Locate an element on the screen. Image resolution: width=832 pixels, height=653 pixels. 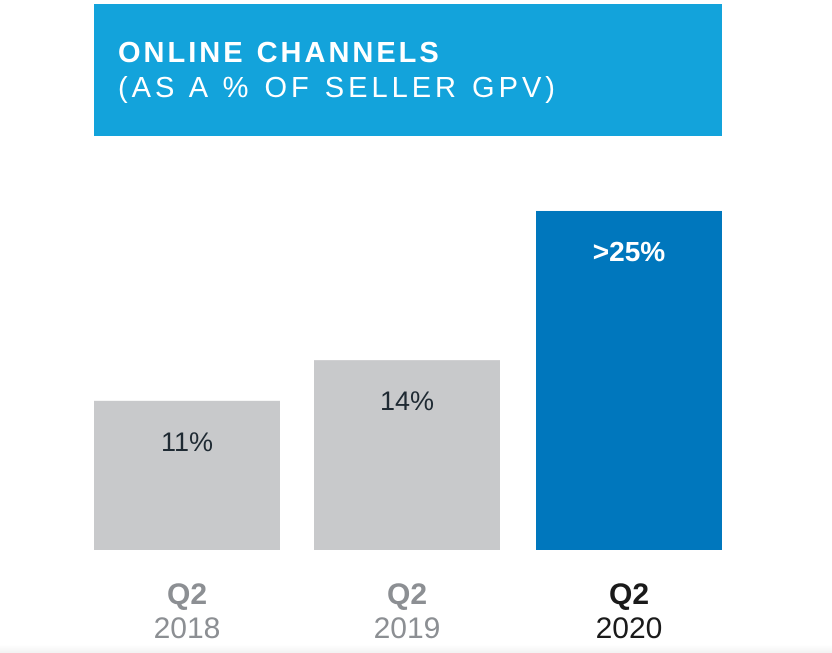
bar-2018 is located at coordinates (187, 475).